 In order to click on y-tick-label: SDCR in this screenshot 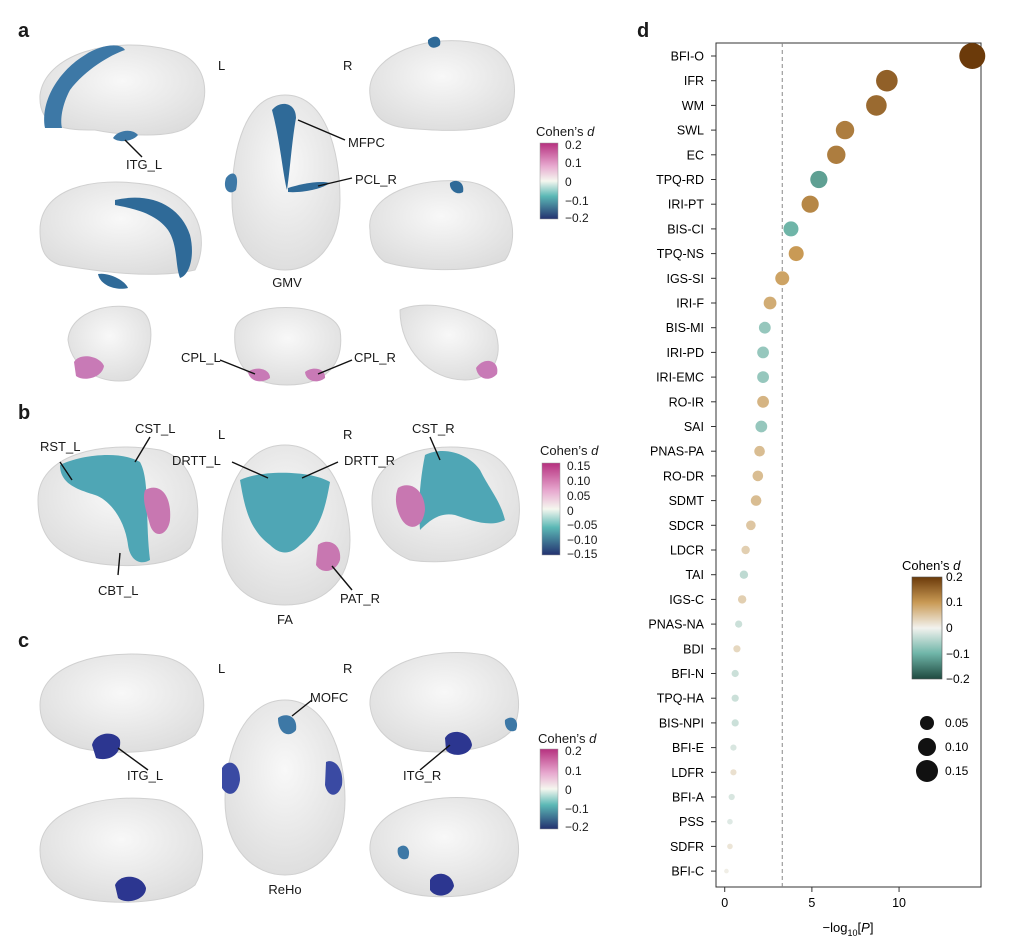, I will do `click(686, 526)`.